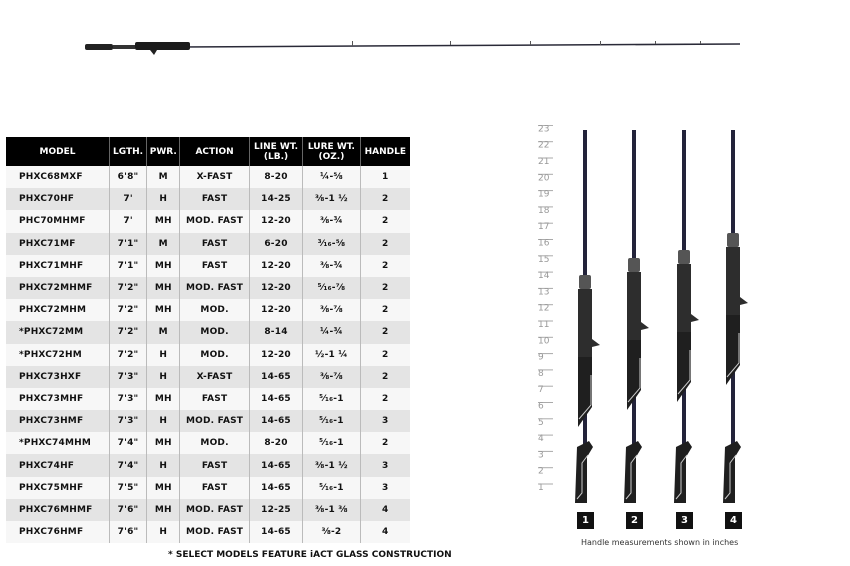 The height and width of the screenshot is (566, 850). What do you see at coordinates (58, 177) in the screenshot?
I see `cell-model: PHXC68MXF` at bounding box center [58, 177].